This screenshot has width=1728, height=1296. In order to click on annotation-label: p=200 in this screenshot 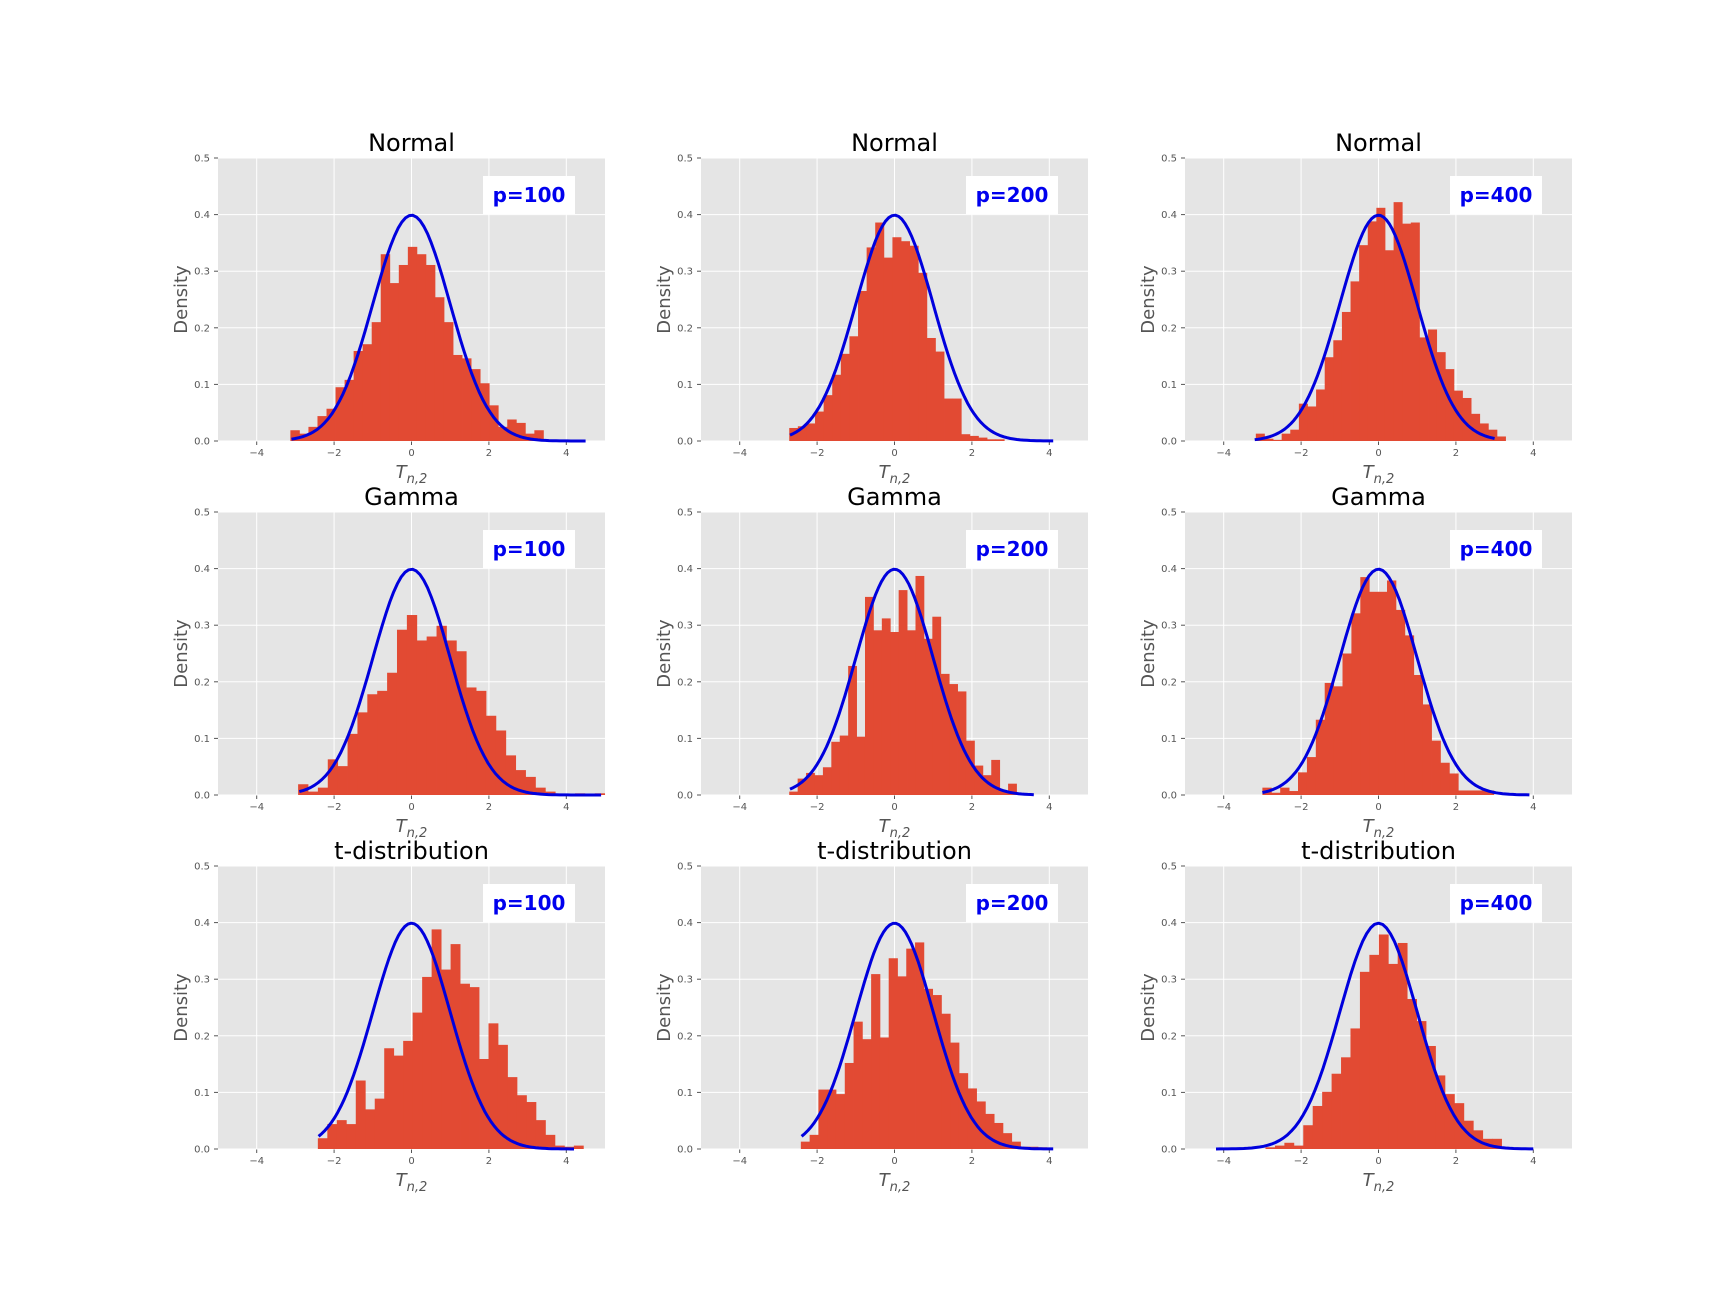, I will do `click(1012, 195)`.